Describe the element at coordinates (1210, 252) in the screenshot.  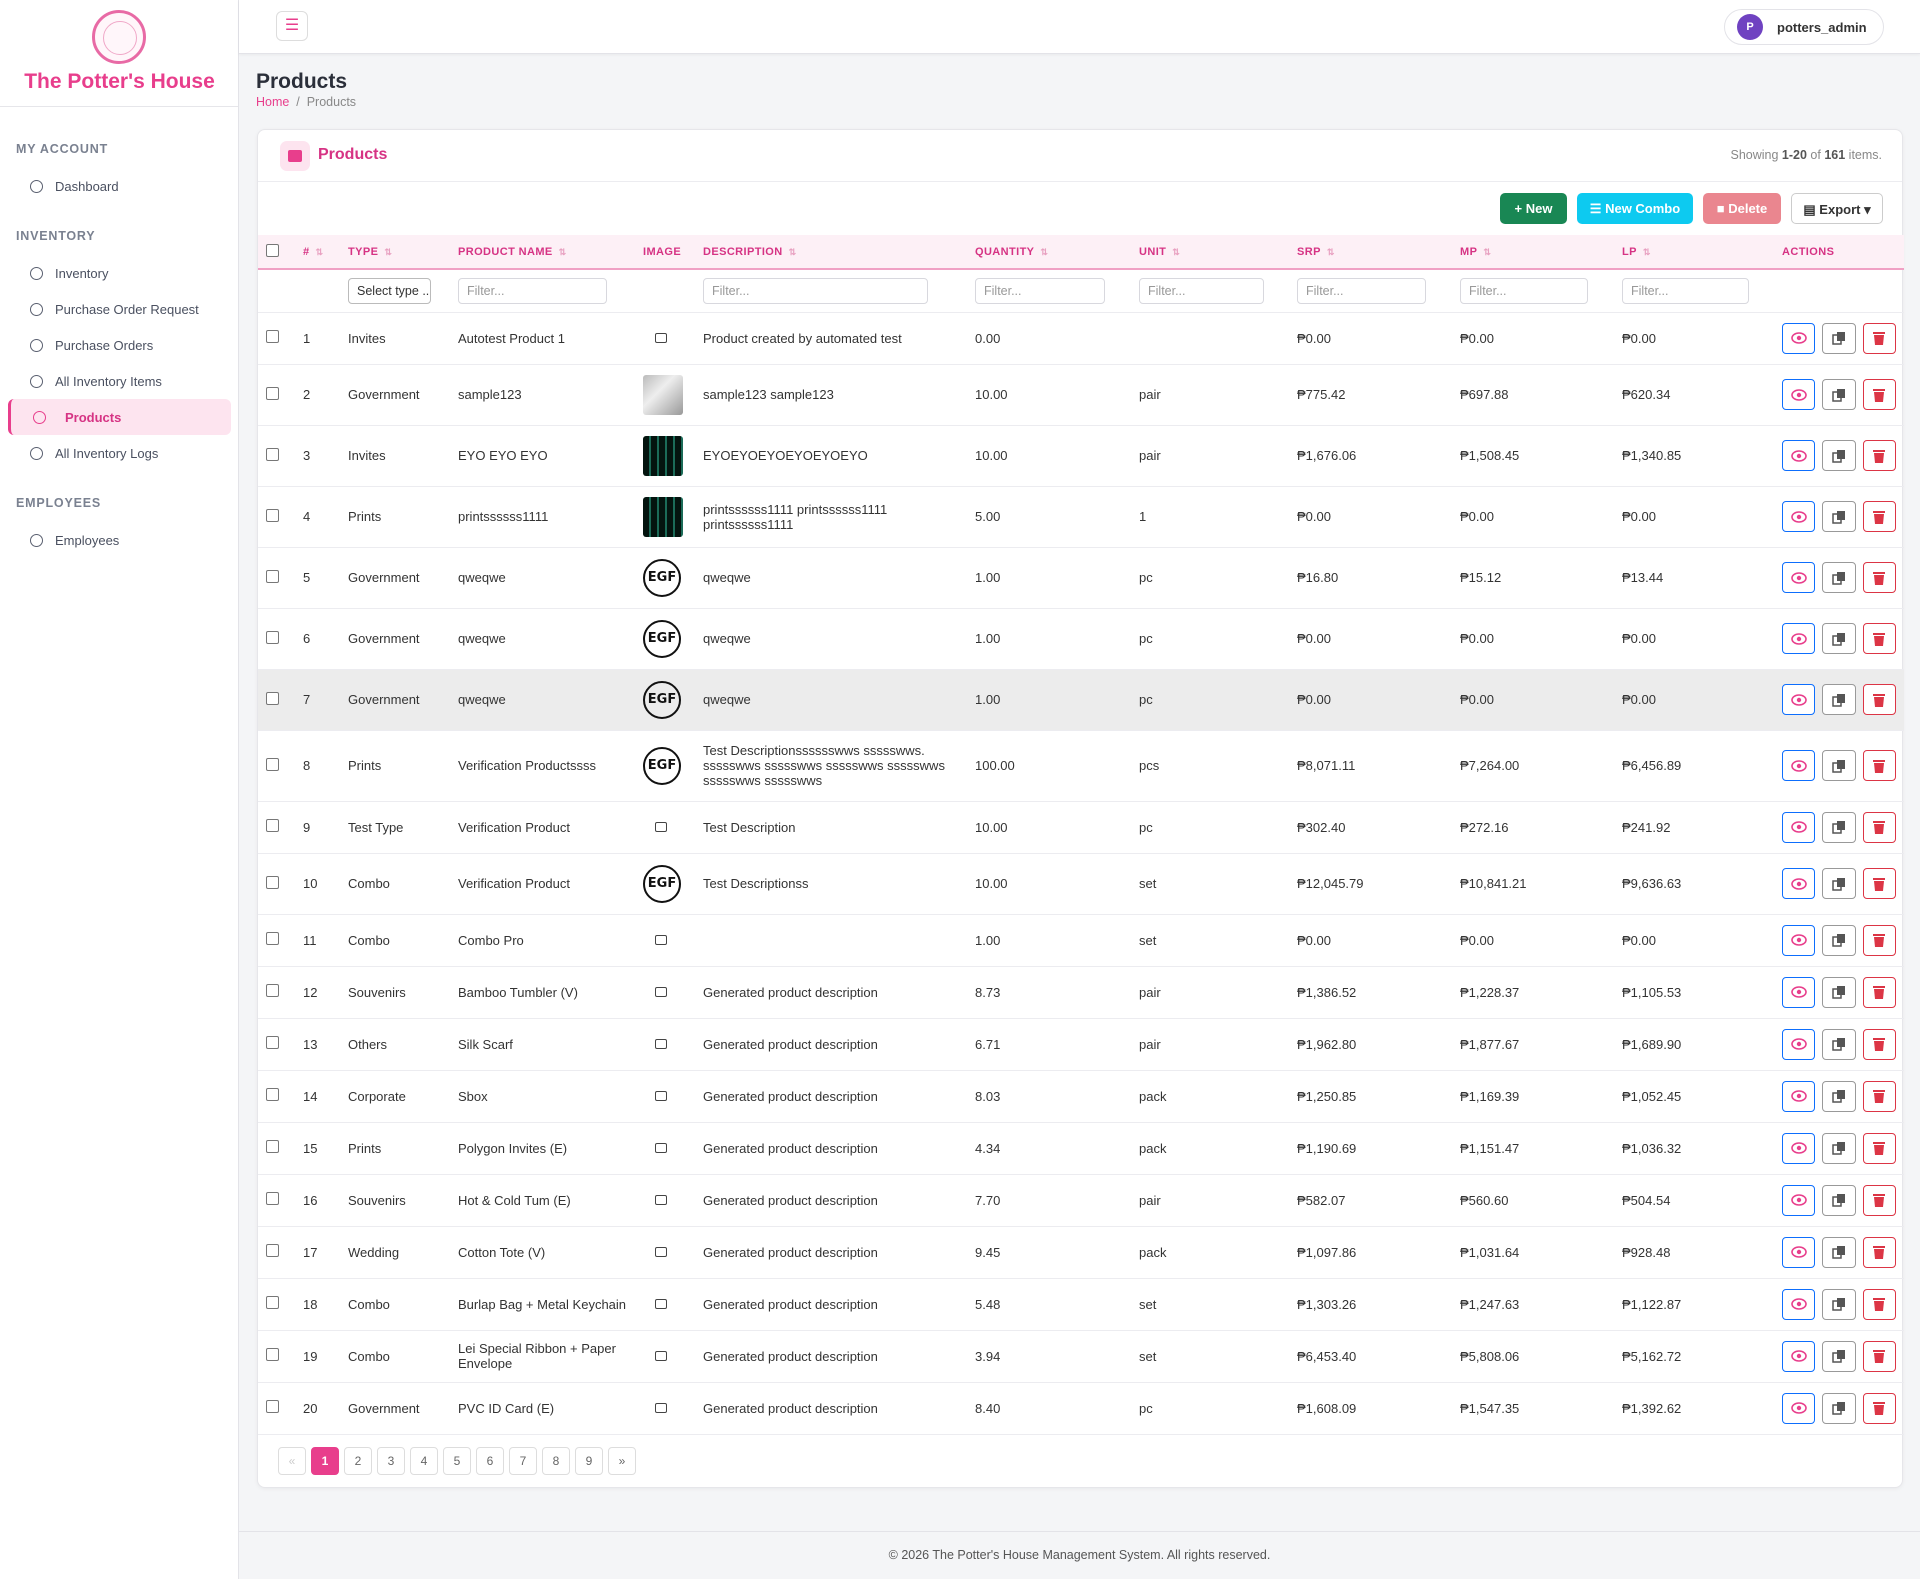
I see `header-cell: UNIT ⇅` at that location.